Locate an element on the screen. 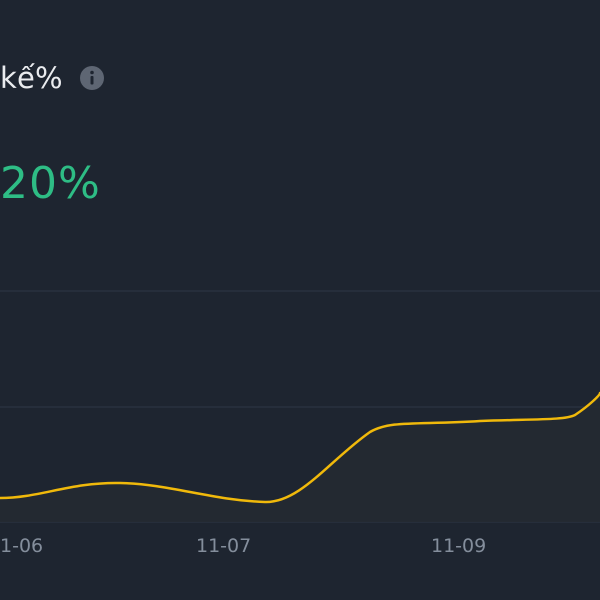 The image size is (600, 600). x-tick-label: 11-07 is located at coordinates (223, 546).